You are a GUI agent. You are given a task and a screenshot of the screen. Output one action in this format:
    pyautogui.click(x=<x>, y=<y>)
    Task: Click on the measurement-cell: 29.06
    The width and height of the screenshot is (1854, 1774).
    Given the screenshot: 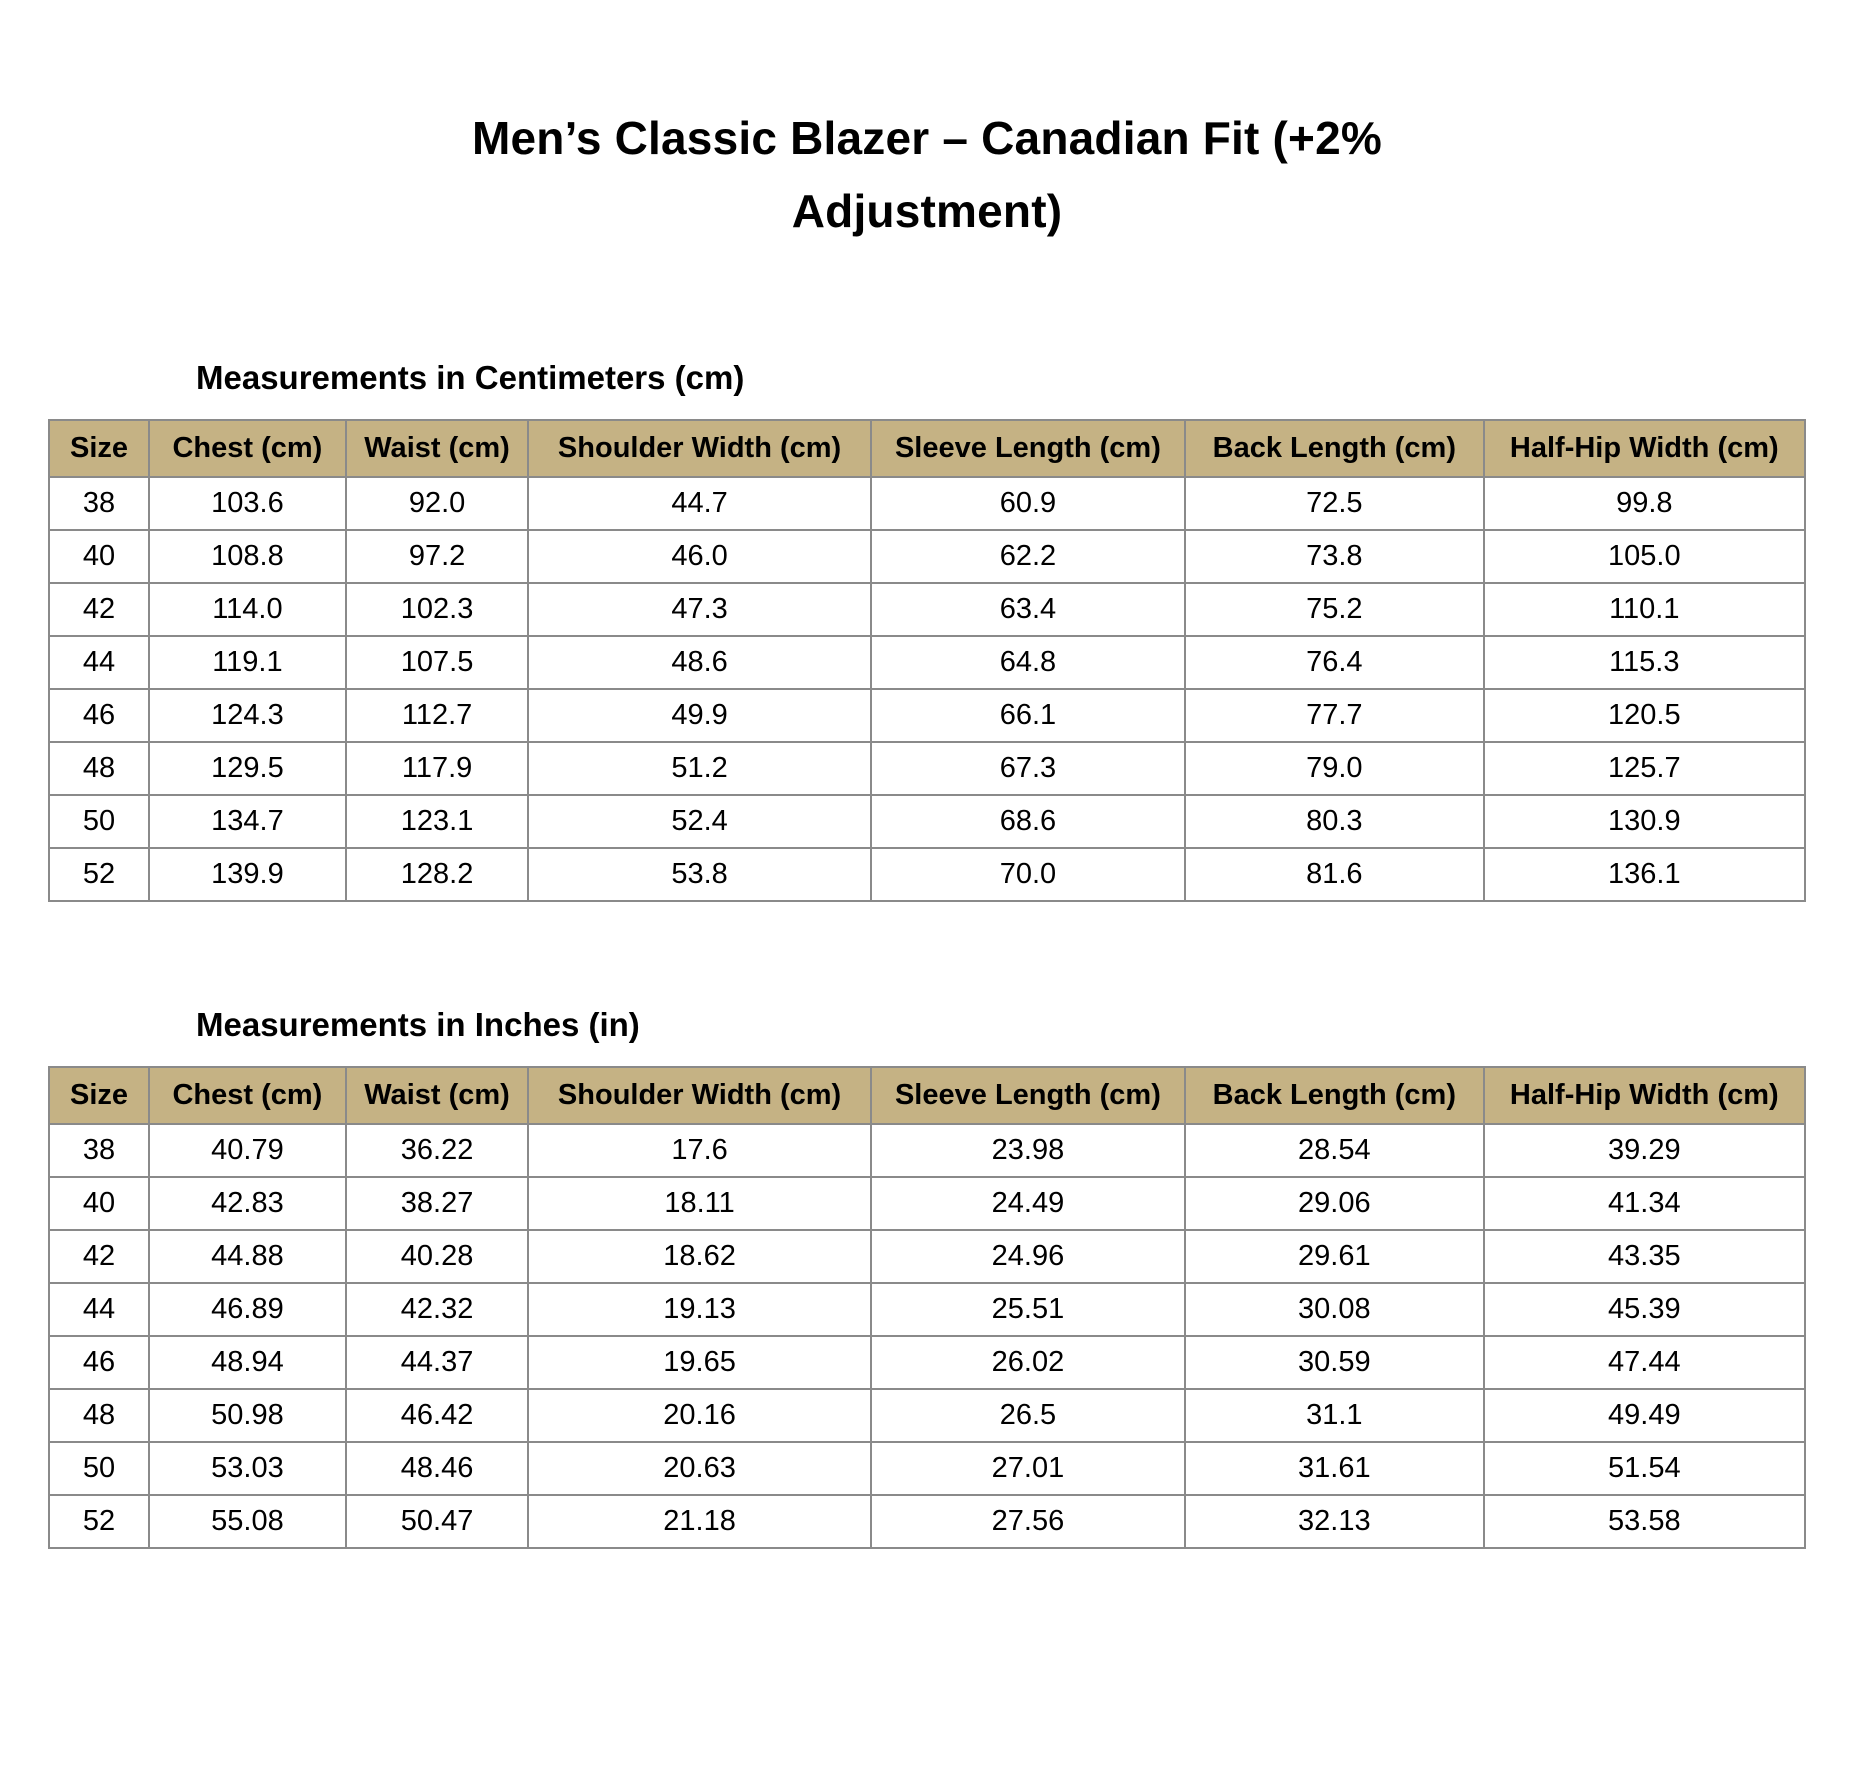 What is the action you would take?
    pyautogui.click(x=1334, y=1204)
    